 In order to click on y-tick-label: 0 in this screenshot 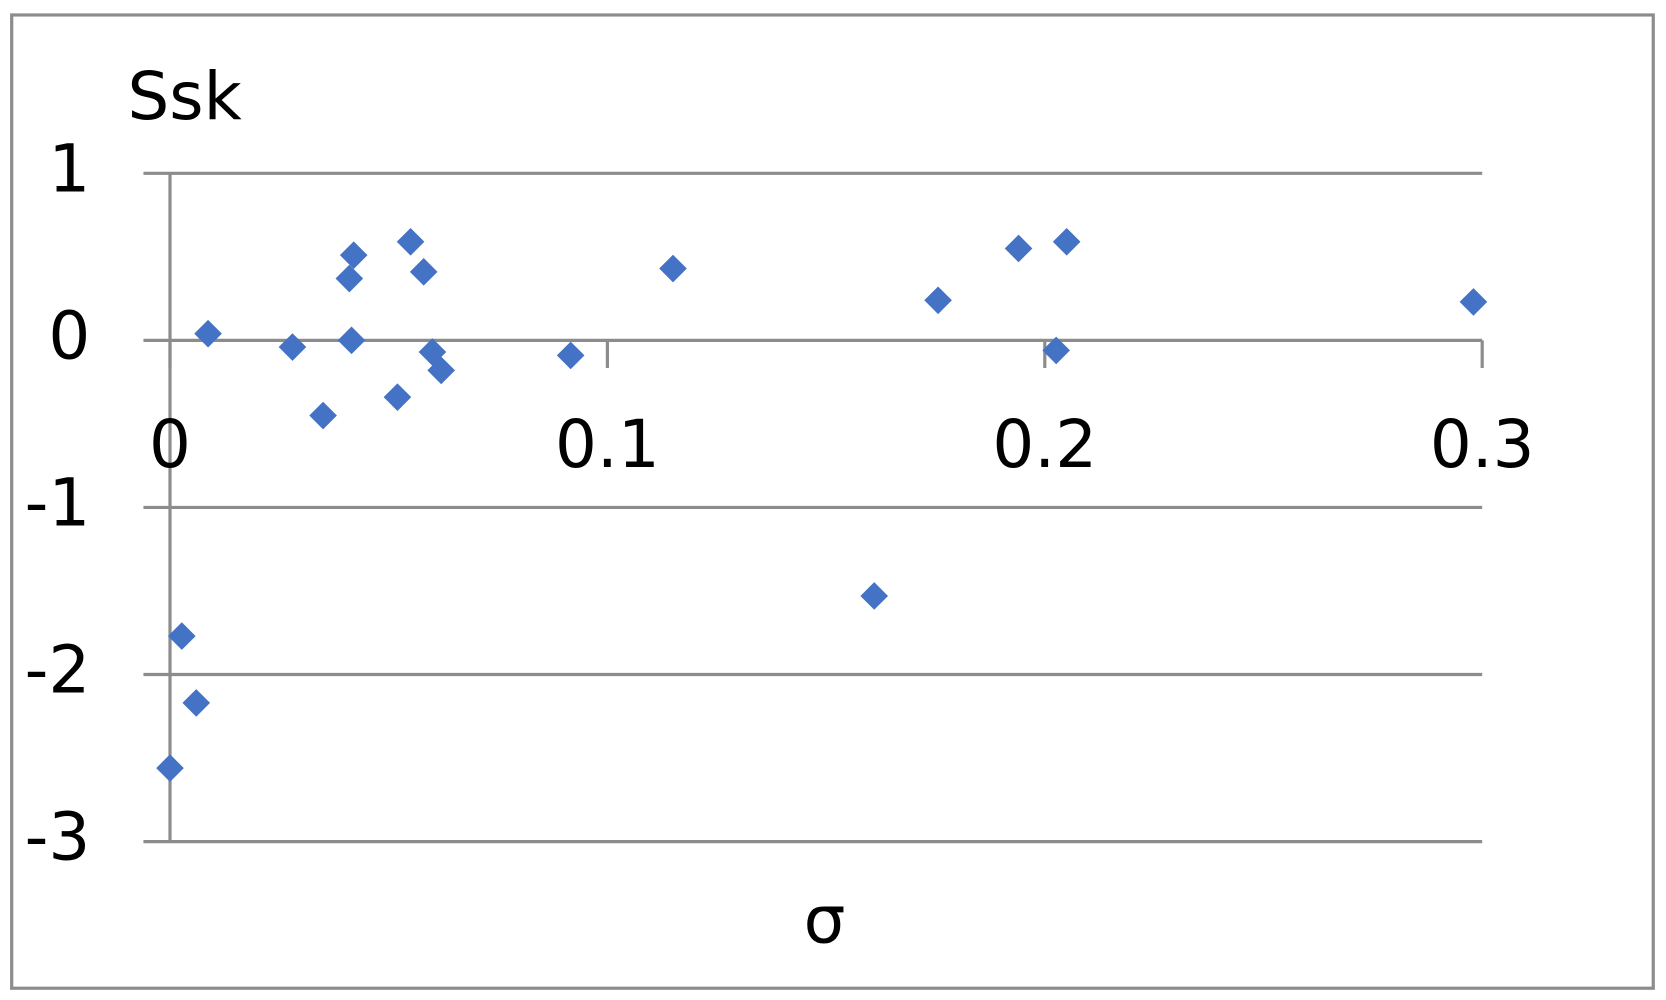, I will do `click(69, 335)`.